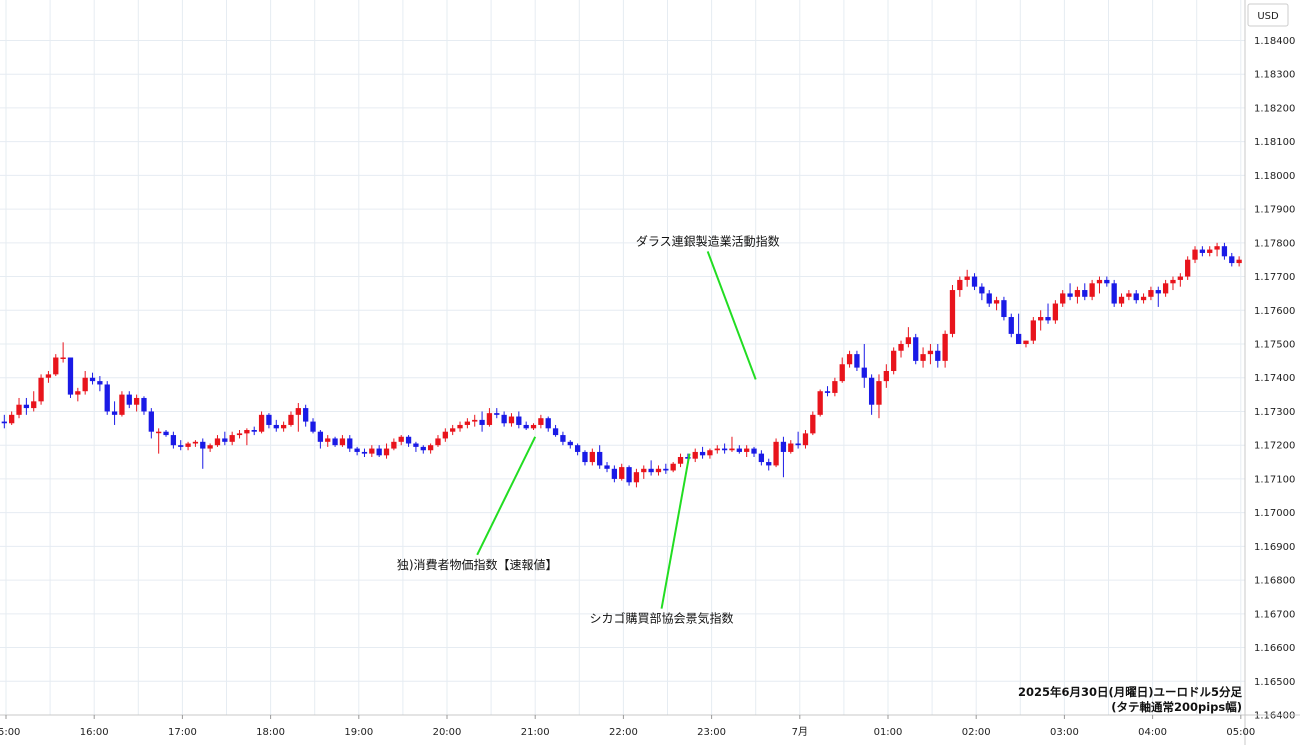  I want to click on annotation-label: ダラス連銀製造業活動指数, so click(708, 240).